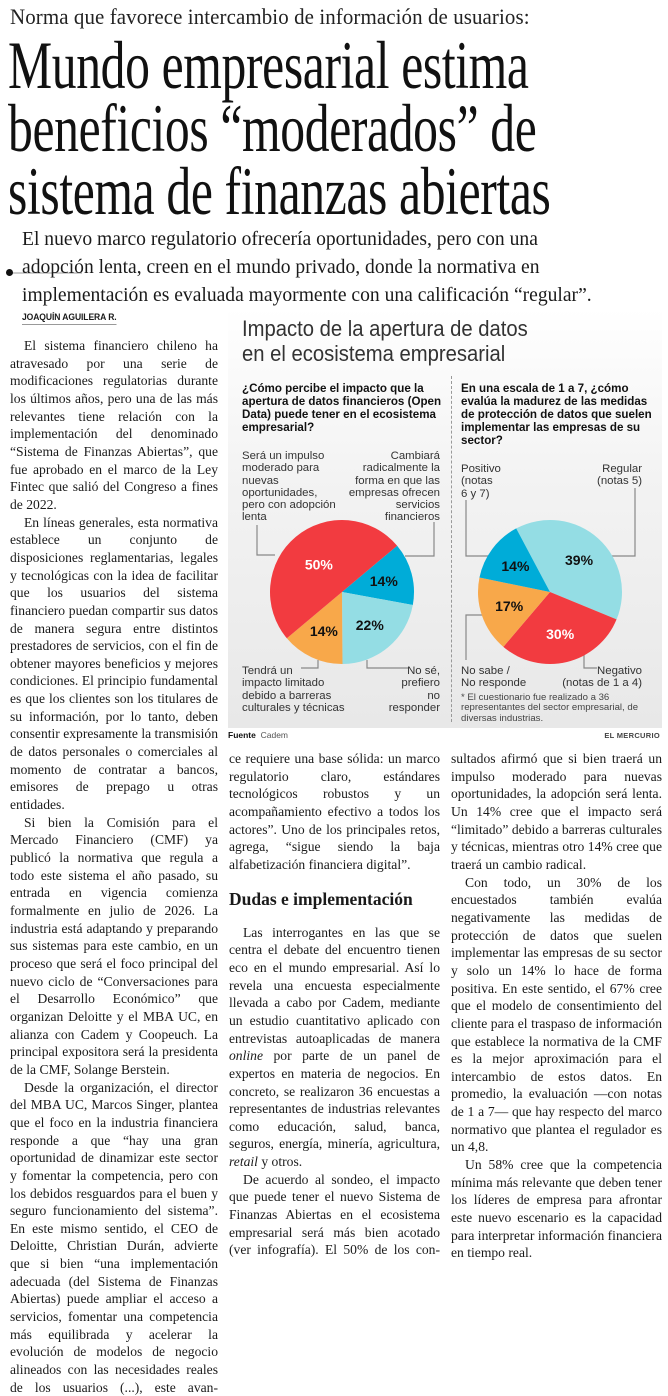 The image size is (668, 1396). What do you see at coordinates (545, 388) in the screenshot?
I see `question-line: En una escala de 1 a 7, ¿cómo` at bounding box center [545, 388].